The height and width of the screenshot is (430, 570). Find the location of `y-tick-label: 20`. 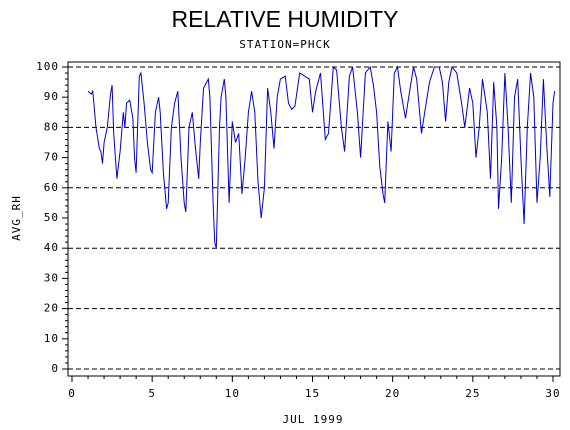

y-tick-label: 20 is located at coordinates (51, 308).